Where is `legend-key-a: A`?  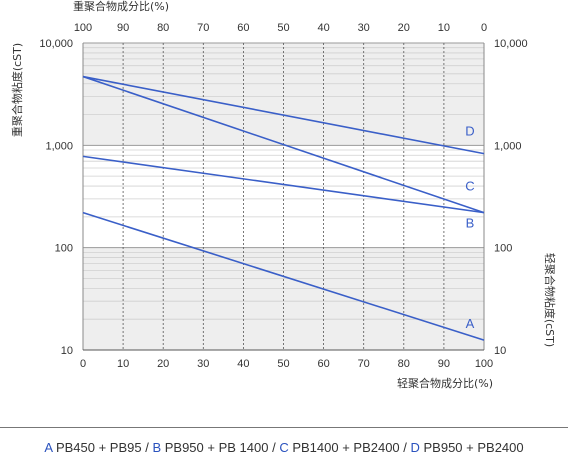
legend-key-a: A is located at coordinates (48, 447).